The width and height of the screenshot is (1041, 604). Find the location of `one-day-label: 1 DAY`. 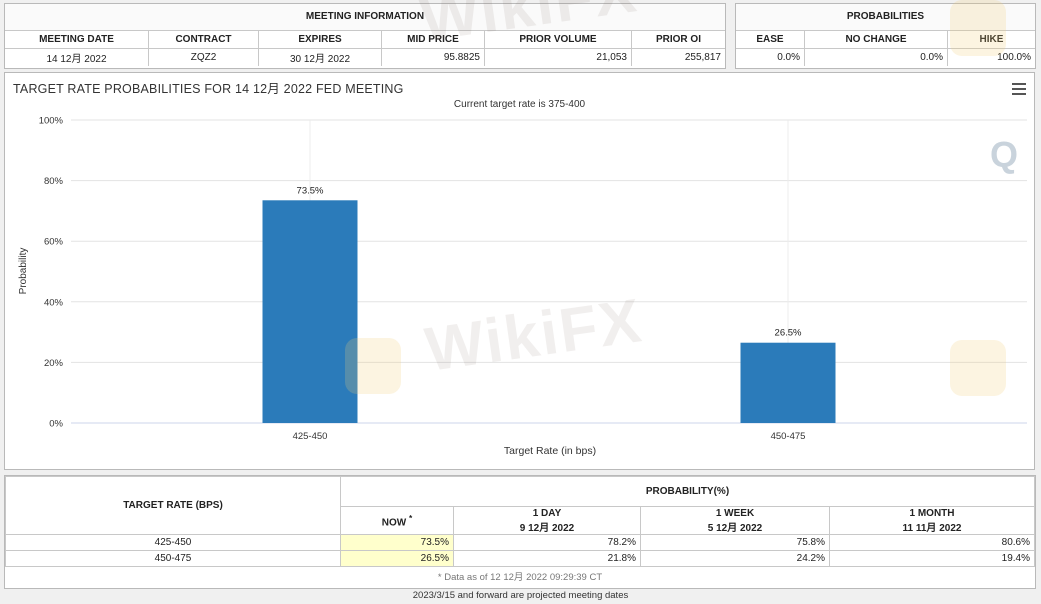

one-day-label: 1 DAY is located at coordinates (547, 513).